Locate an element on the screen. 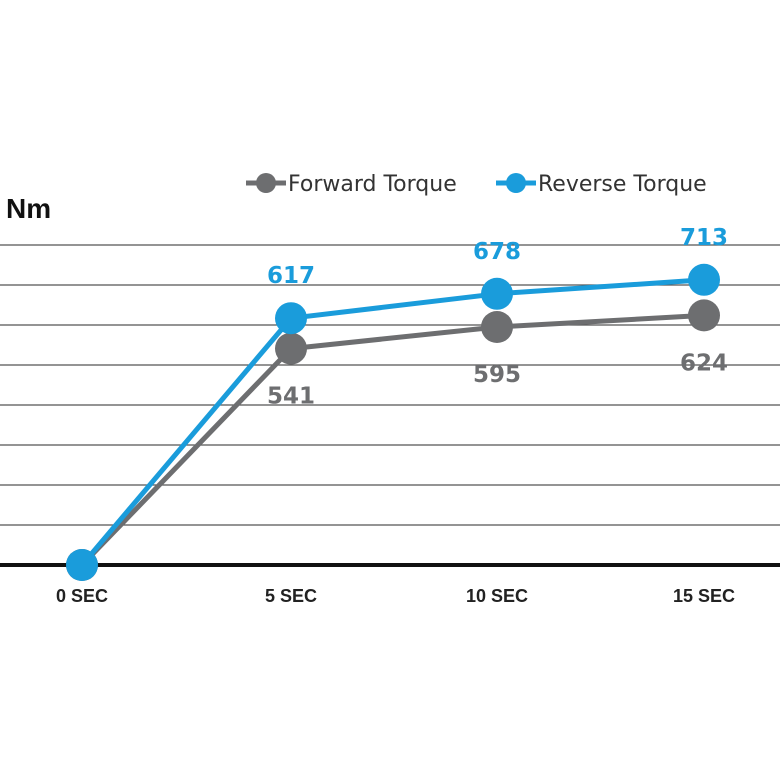 Image resolution: width=780 pixels, height=781 pixels. x-tick-label: 15 SEC is located at coordinates (704, 596).